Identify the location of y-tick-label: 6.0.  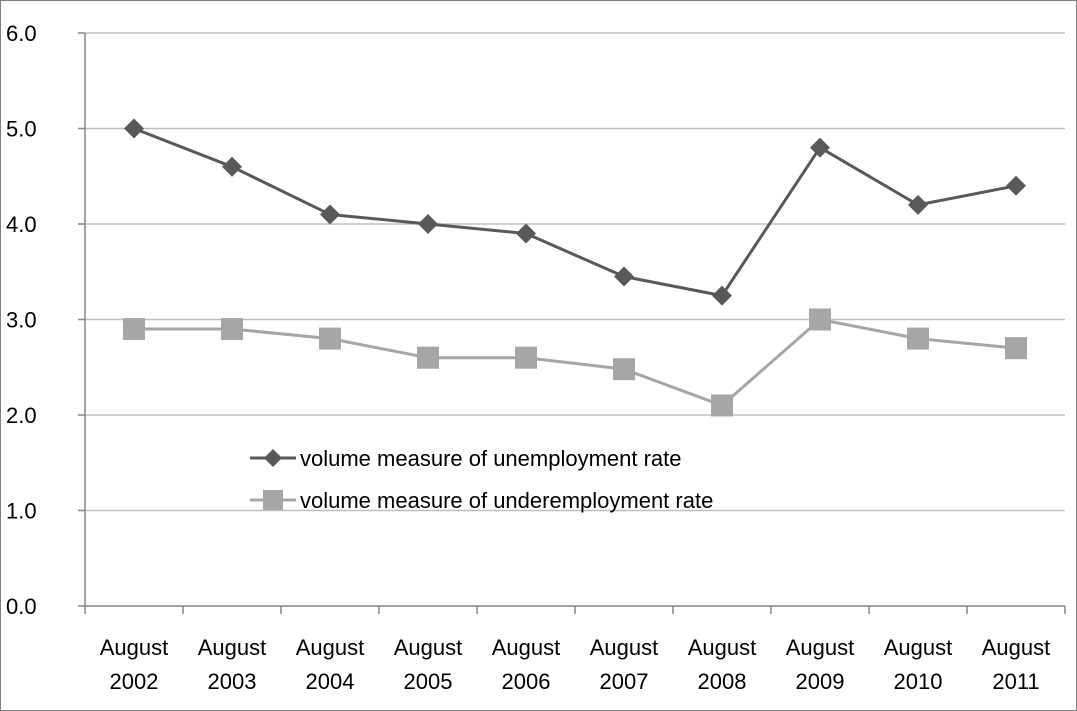
(21, 33).